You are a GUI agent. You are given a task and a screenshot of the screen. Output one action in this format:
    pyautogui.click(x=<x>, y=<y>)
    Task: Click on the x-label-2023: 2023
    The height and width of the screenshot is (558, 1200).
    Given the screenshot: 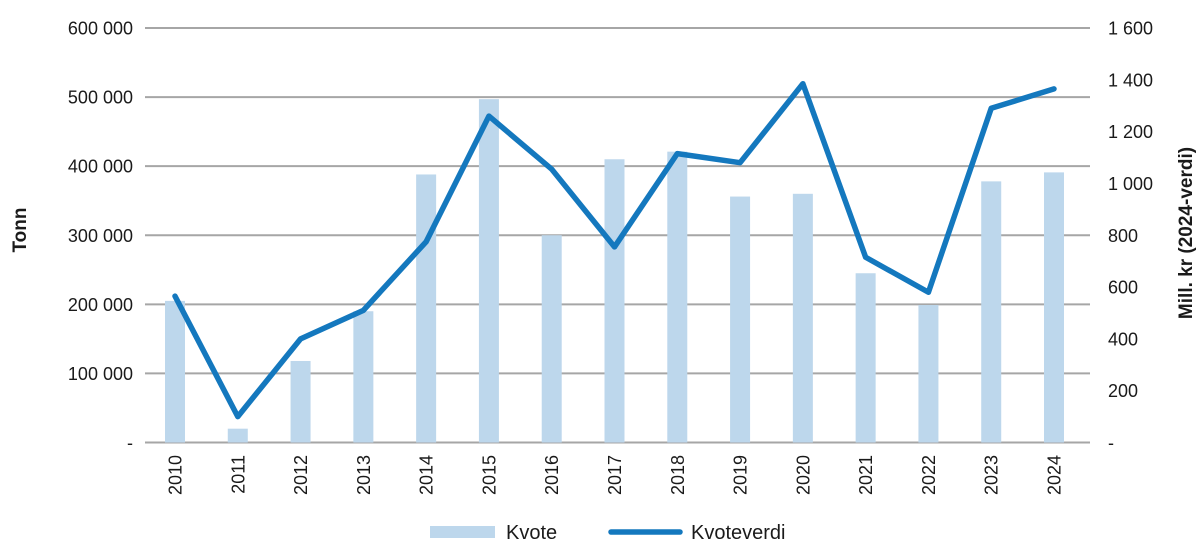 What is the action you would take?
    pyautogui.click(x=992, y=475)
    